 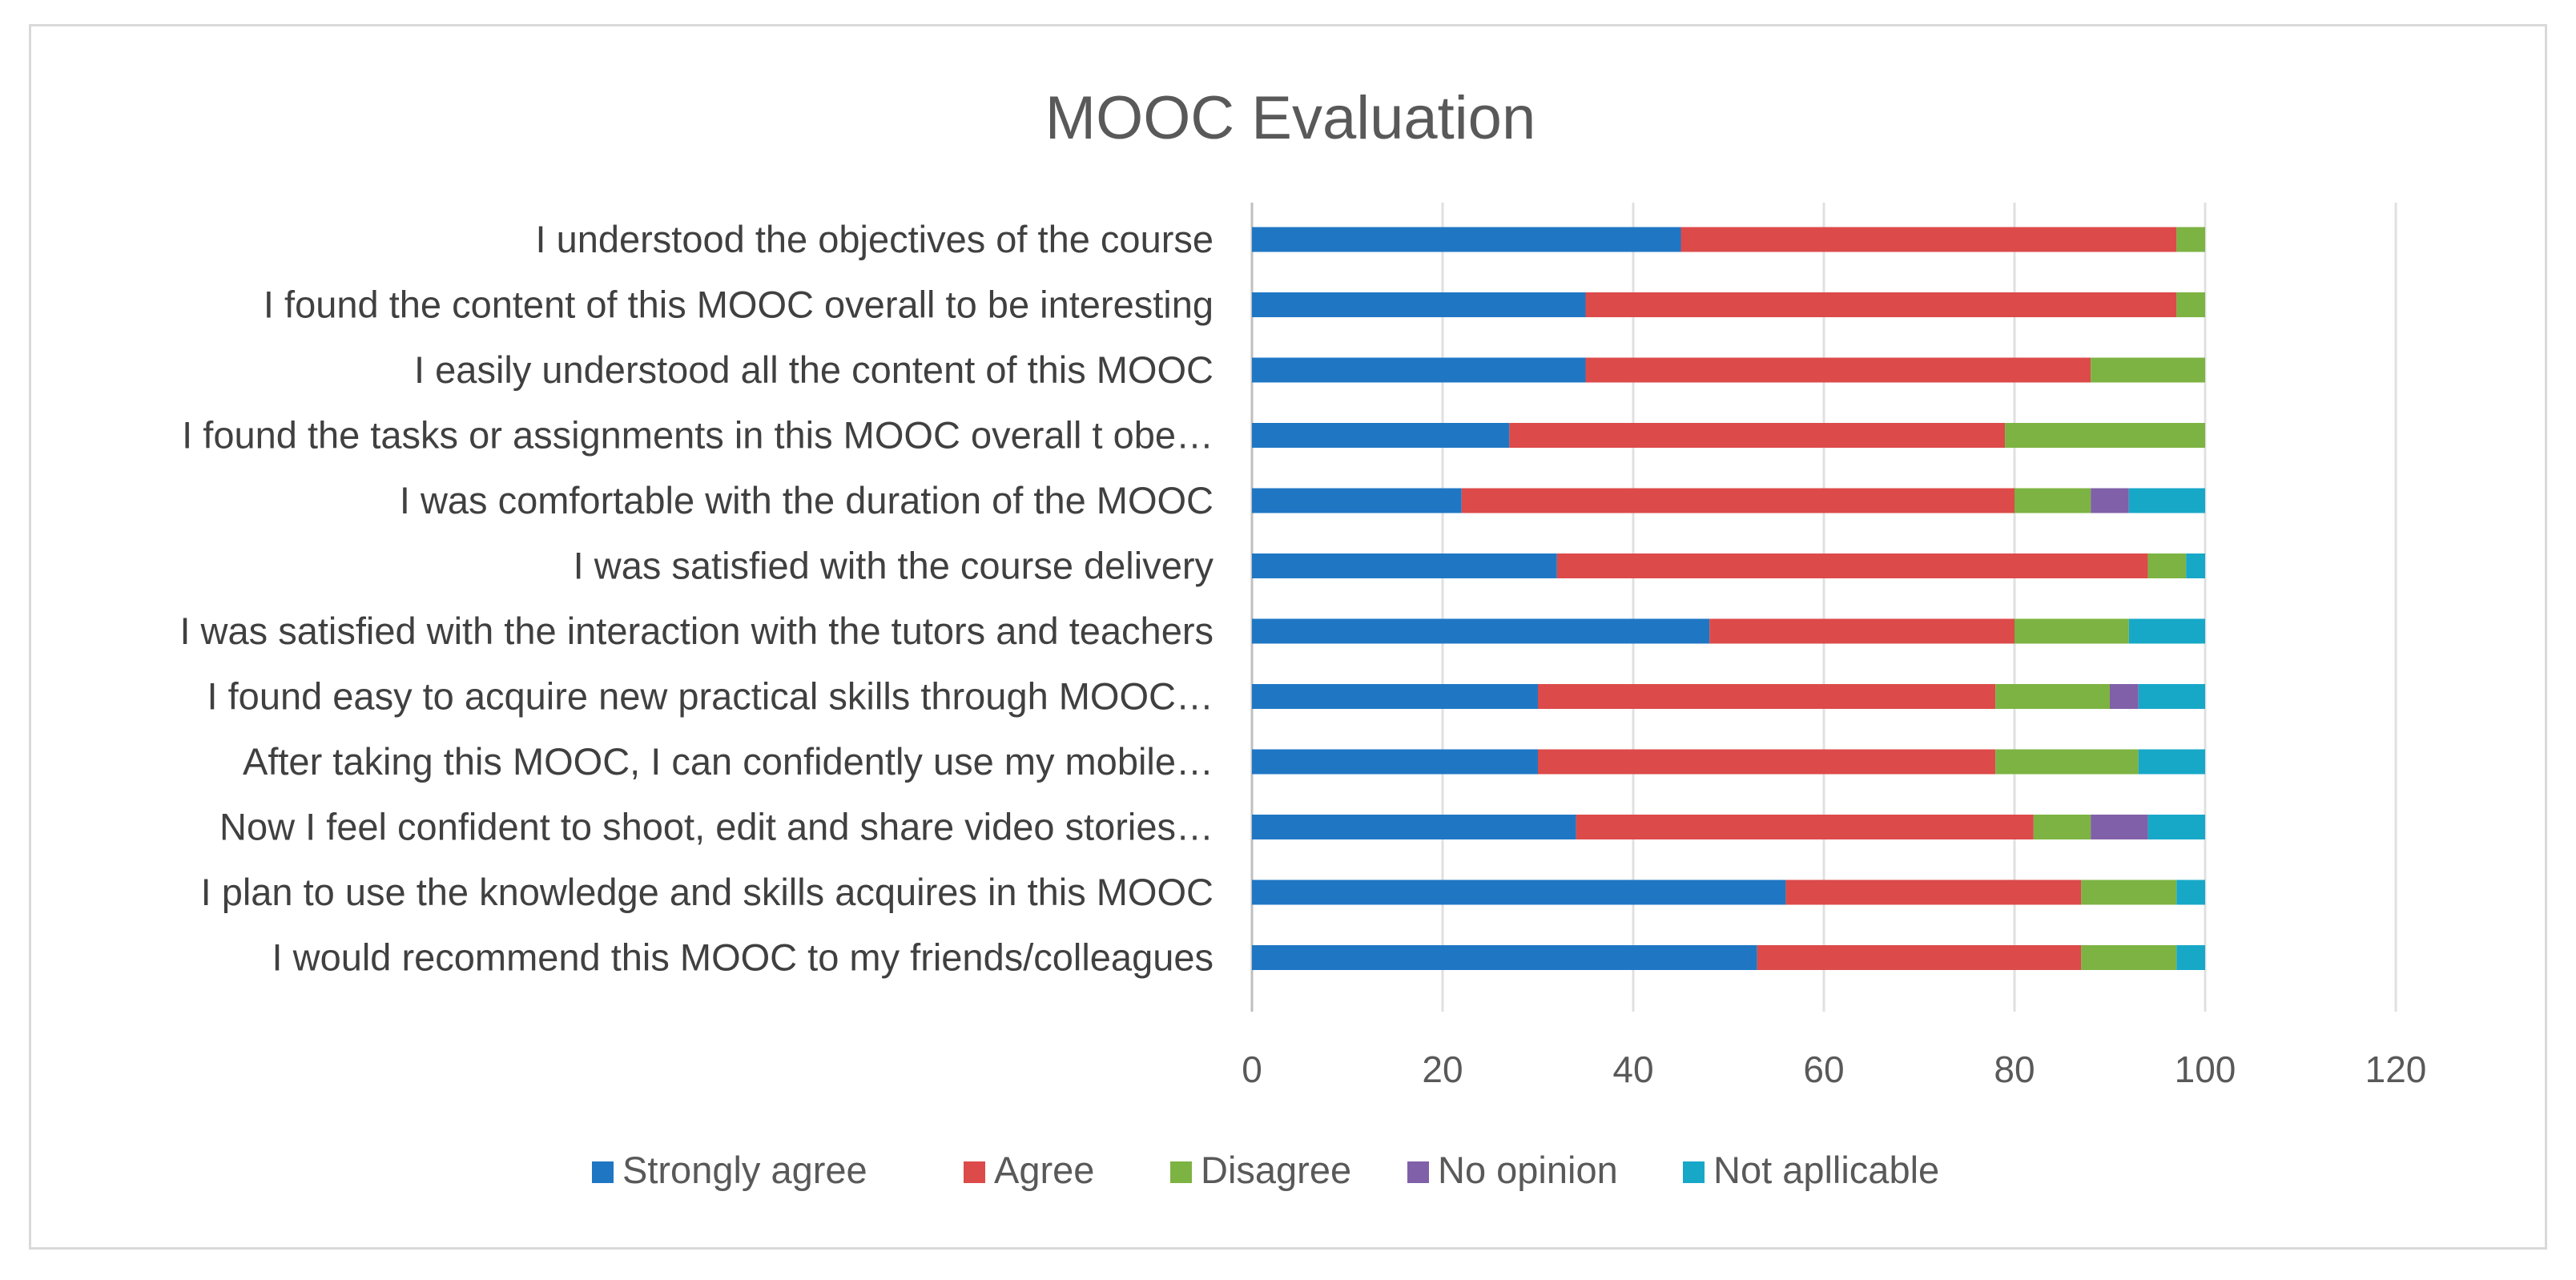 What do you see at coordinates (1290, 118) in the screenshot?
I see `chart-title: MOOC Evaluation` at bounding box center [1290, 118].